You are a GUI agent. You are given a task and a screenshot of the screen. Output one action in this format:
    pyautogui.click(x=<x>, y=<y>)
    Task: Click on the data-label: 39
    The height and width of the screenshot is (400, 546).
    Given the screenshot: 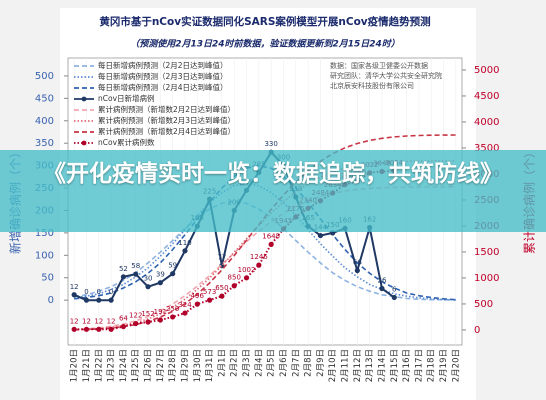 What is the action you would take?
    pyautogui.click(x=160, y=275)
    